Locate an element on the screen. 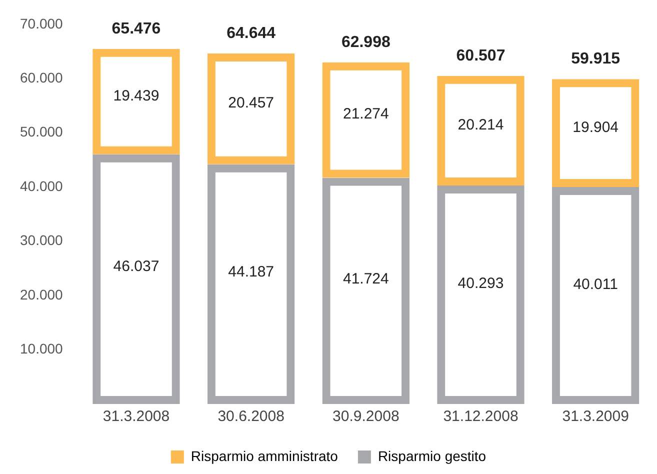 Image resolution: width=657 pixels, height=474 pixels. x-tick-label: 31.12.2008 is located at coordinates (480, 417).